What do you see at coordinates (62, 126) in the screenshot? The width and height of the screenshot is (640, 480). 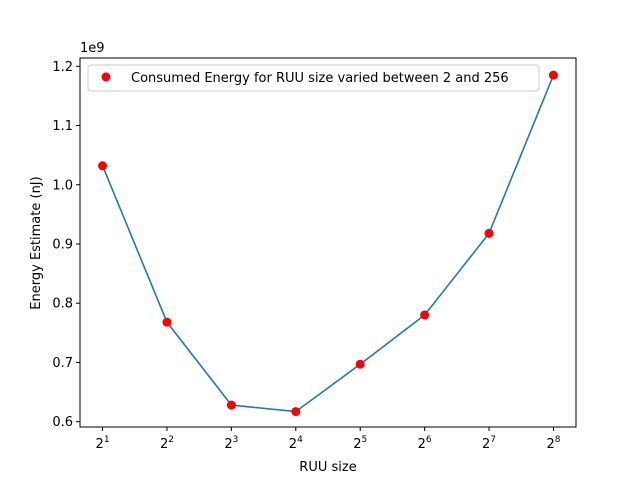 I see `y-tick-label: 1.1` at bounding box center [62, 126].